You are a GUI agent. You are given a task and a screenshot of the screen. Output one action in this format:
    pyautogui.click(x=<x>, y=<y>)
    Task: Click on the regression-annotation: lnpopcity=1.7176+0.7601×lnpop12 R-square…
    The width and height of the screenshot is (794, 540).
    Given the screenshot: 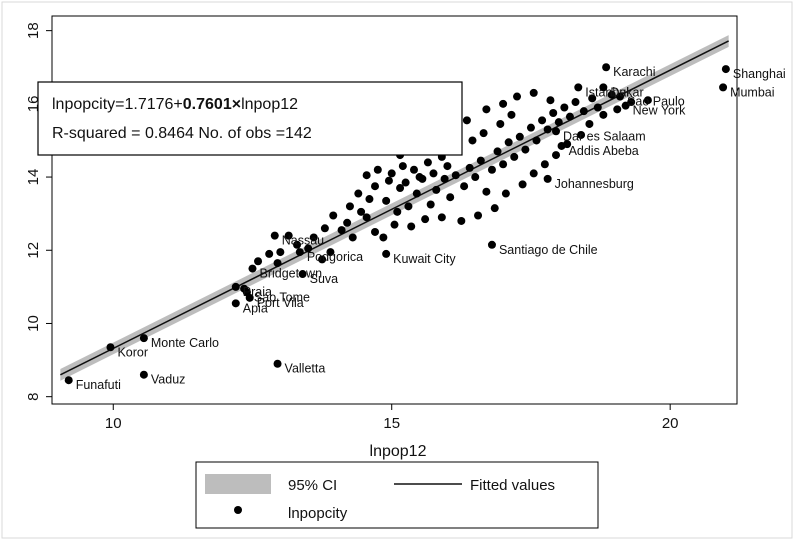 What is the action you would take?
    pyautogui.click(x=250, y=118)
    